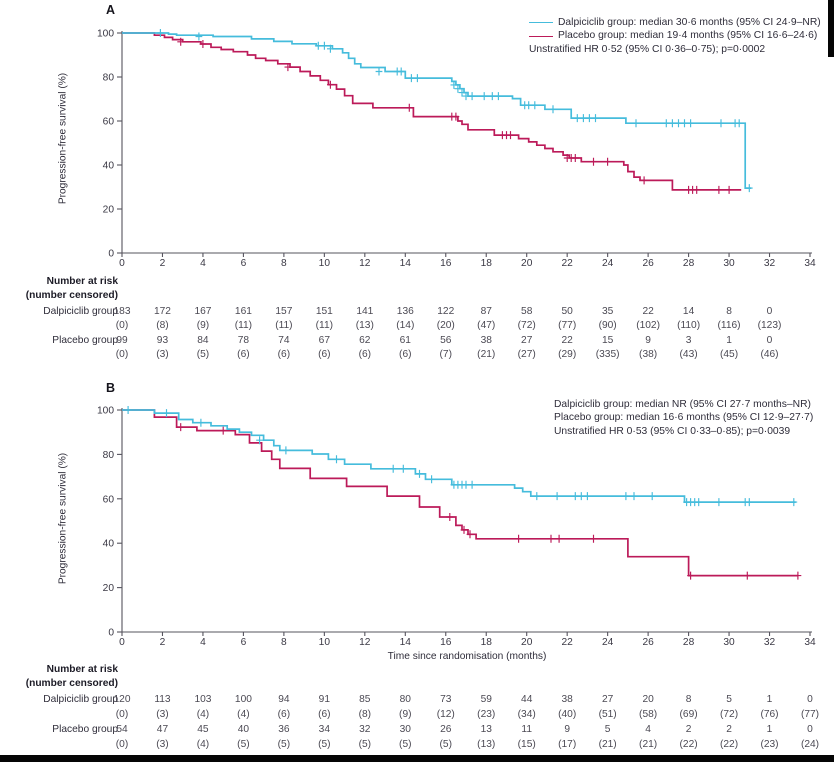 Image resolution: width=834 pixels, height=762 pixels. Describe the element at coordinates (405, 340) in the screenshot. I see `at-risk-count: 61` at that location.